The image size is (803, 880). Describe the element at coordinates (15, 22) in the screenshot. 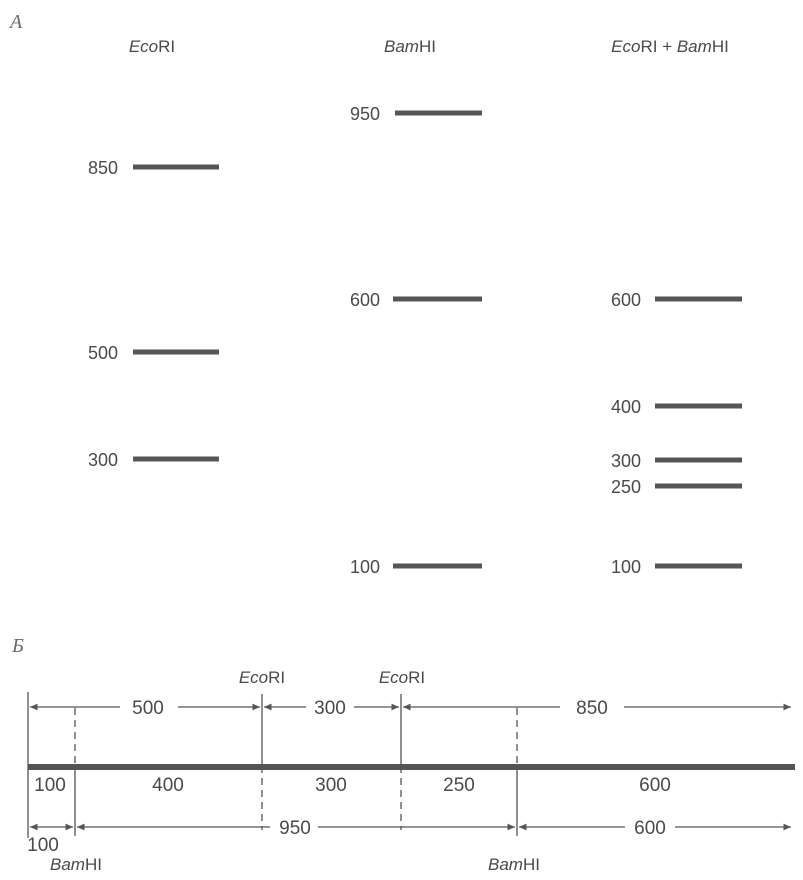

I see `panel-a-label: А` at that location.